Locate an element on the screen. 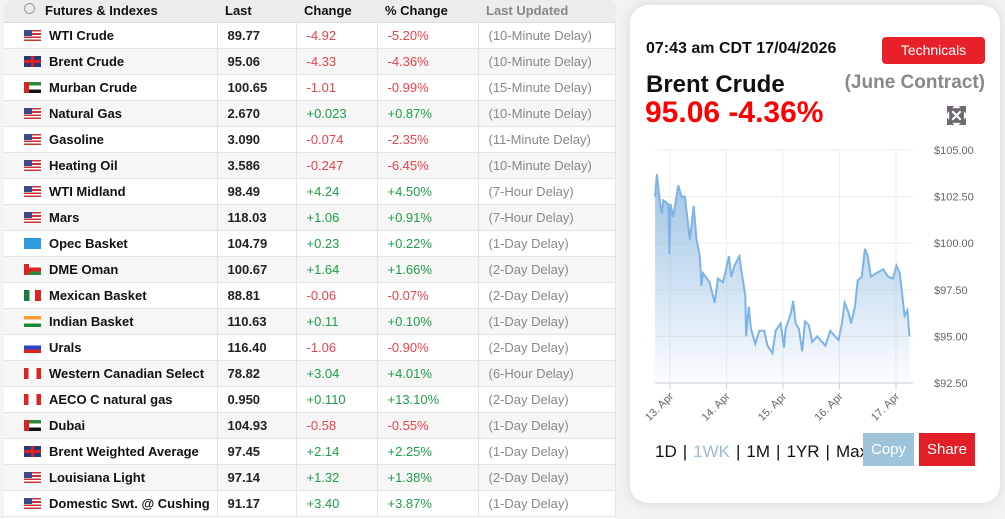  flag-ca-icon is located at coordinates (32, 373).